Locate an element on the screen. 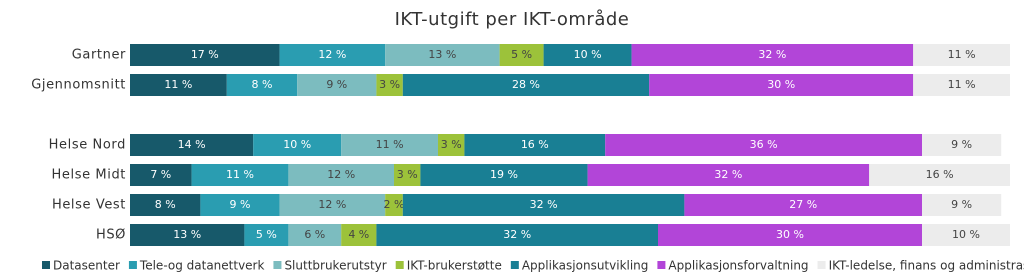 This screenshot has height=277, width=1024. legend-label: Applikasjonsforvaltning is located at coordinates (738, 266).